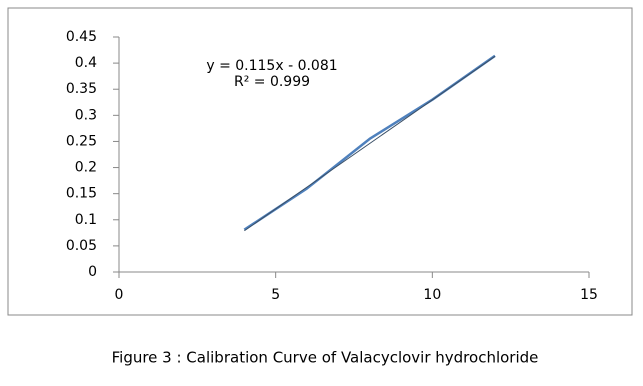  Describe the element at coordinates (275, 295) in the screenshot. I see `x-tick-label: 5` at that location.